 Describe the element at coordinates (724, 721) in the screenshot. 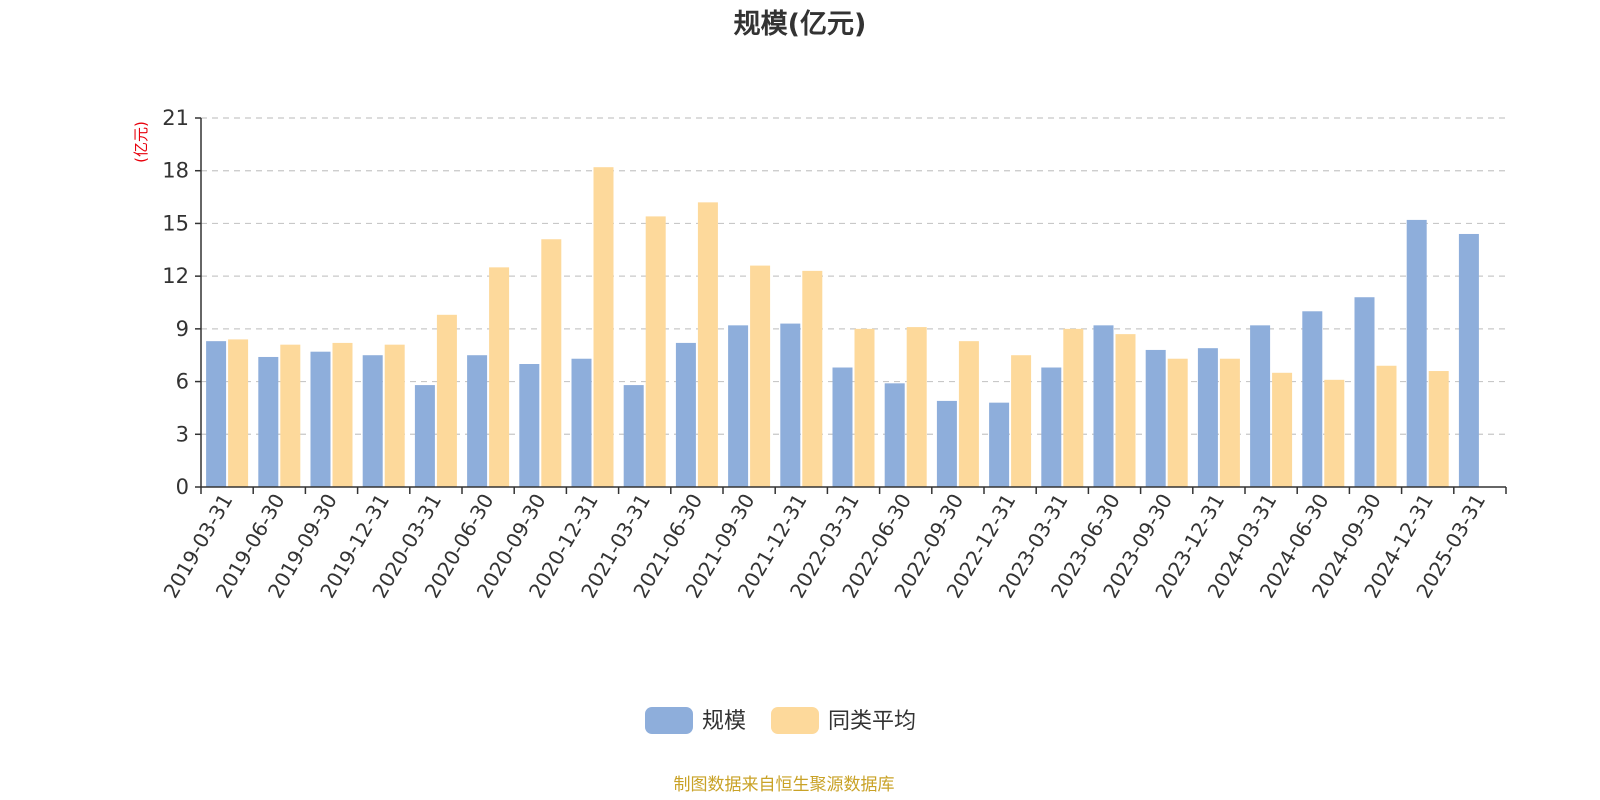

I see `legend-label-scale: 规模` at that location.